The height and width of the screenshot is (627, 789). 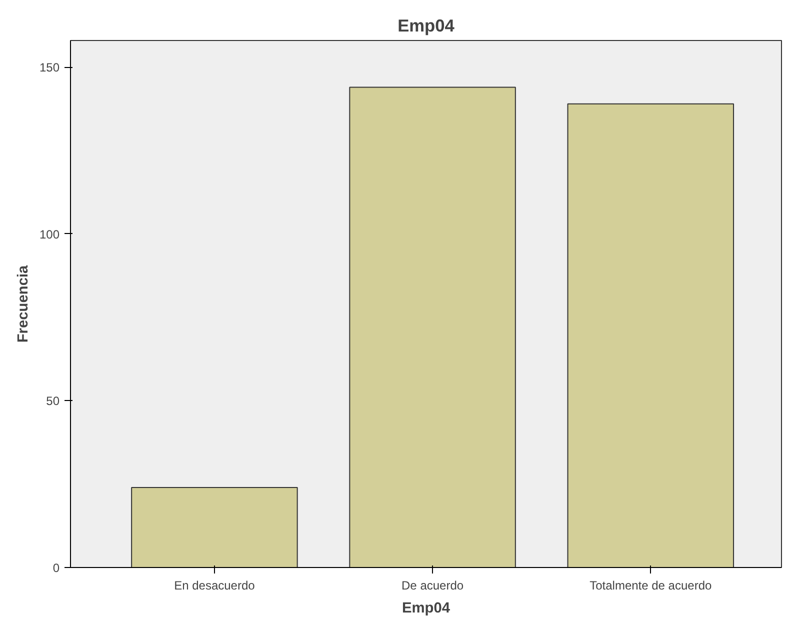 What do you see at coordinates (23, 303) in the screenshot?
I see `y-axis-title: Frecuencia` at bounding box center [23, 303].